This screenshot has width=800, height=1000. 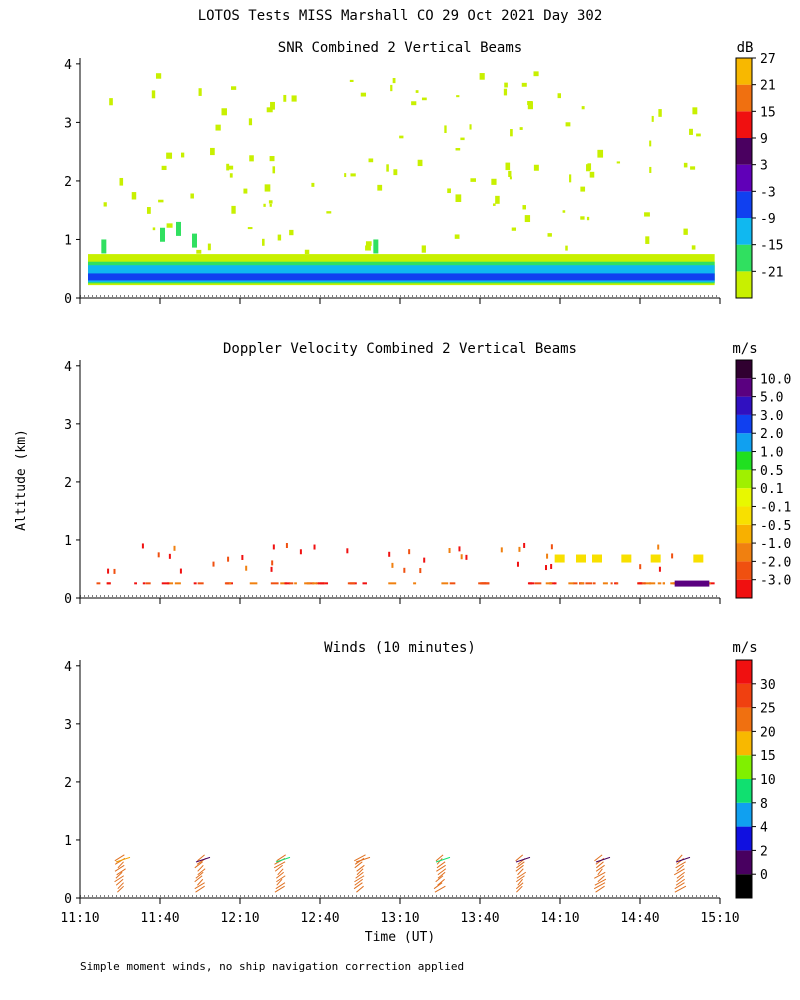 What do you see at coordinates (768, 219) in the screenshot?
I see `colorbar-label: -9` at bounding box center [768, 219].